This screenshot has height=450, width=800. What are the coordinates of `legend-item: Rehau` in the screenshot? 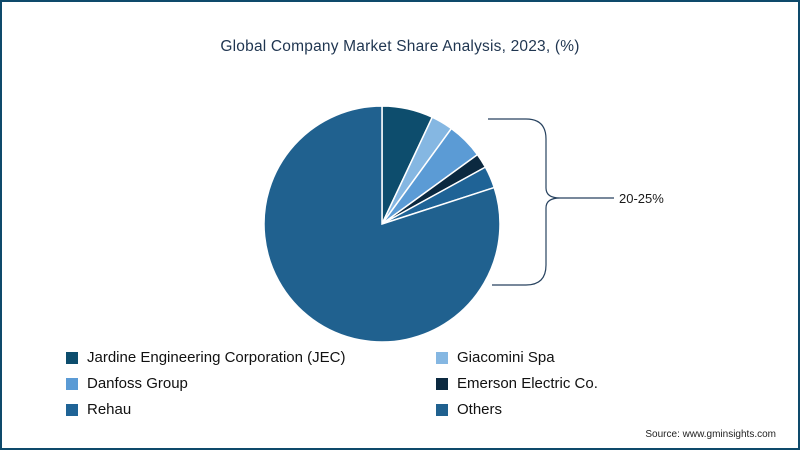 It's located at (251, 409).